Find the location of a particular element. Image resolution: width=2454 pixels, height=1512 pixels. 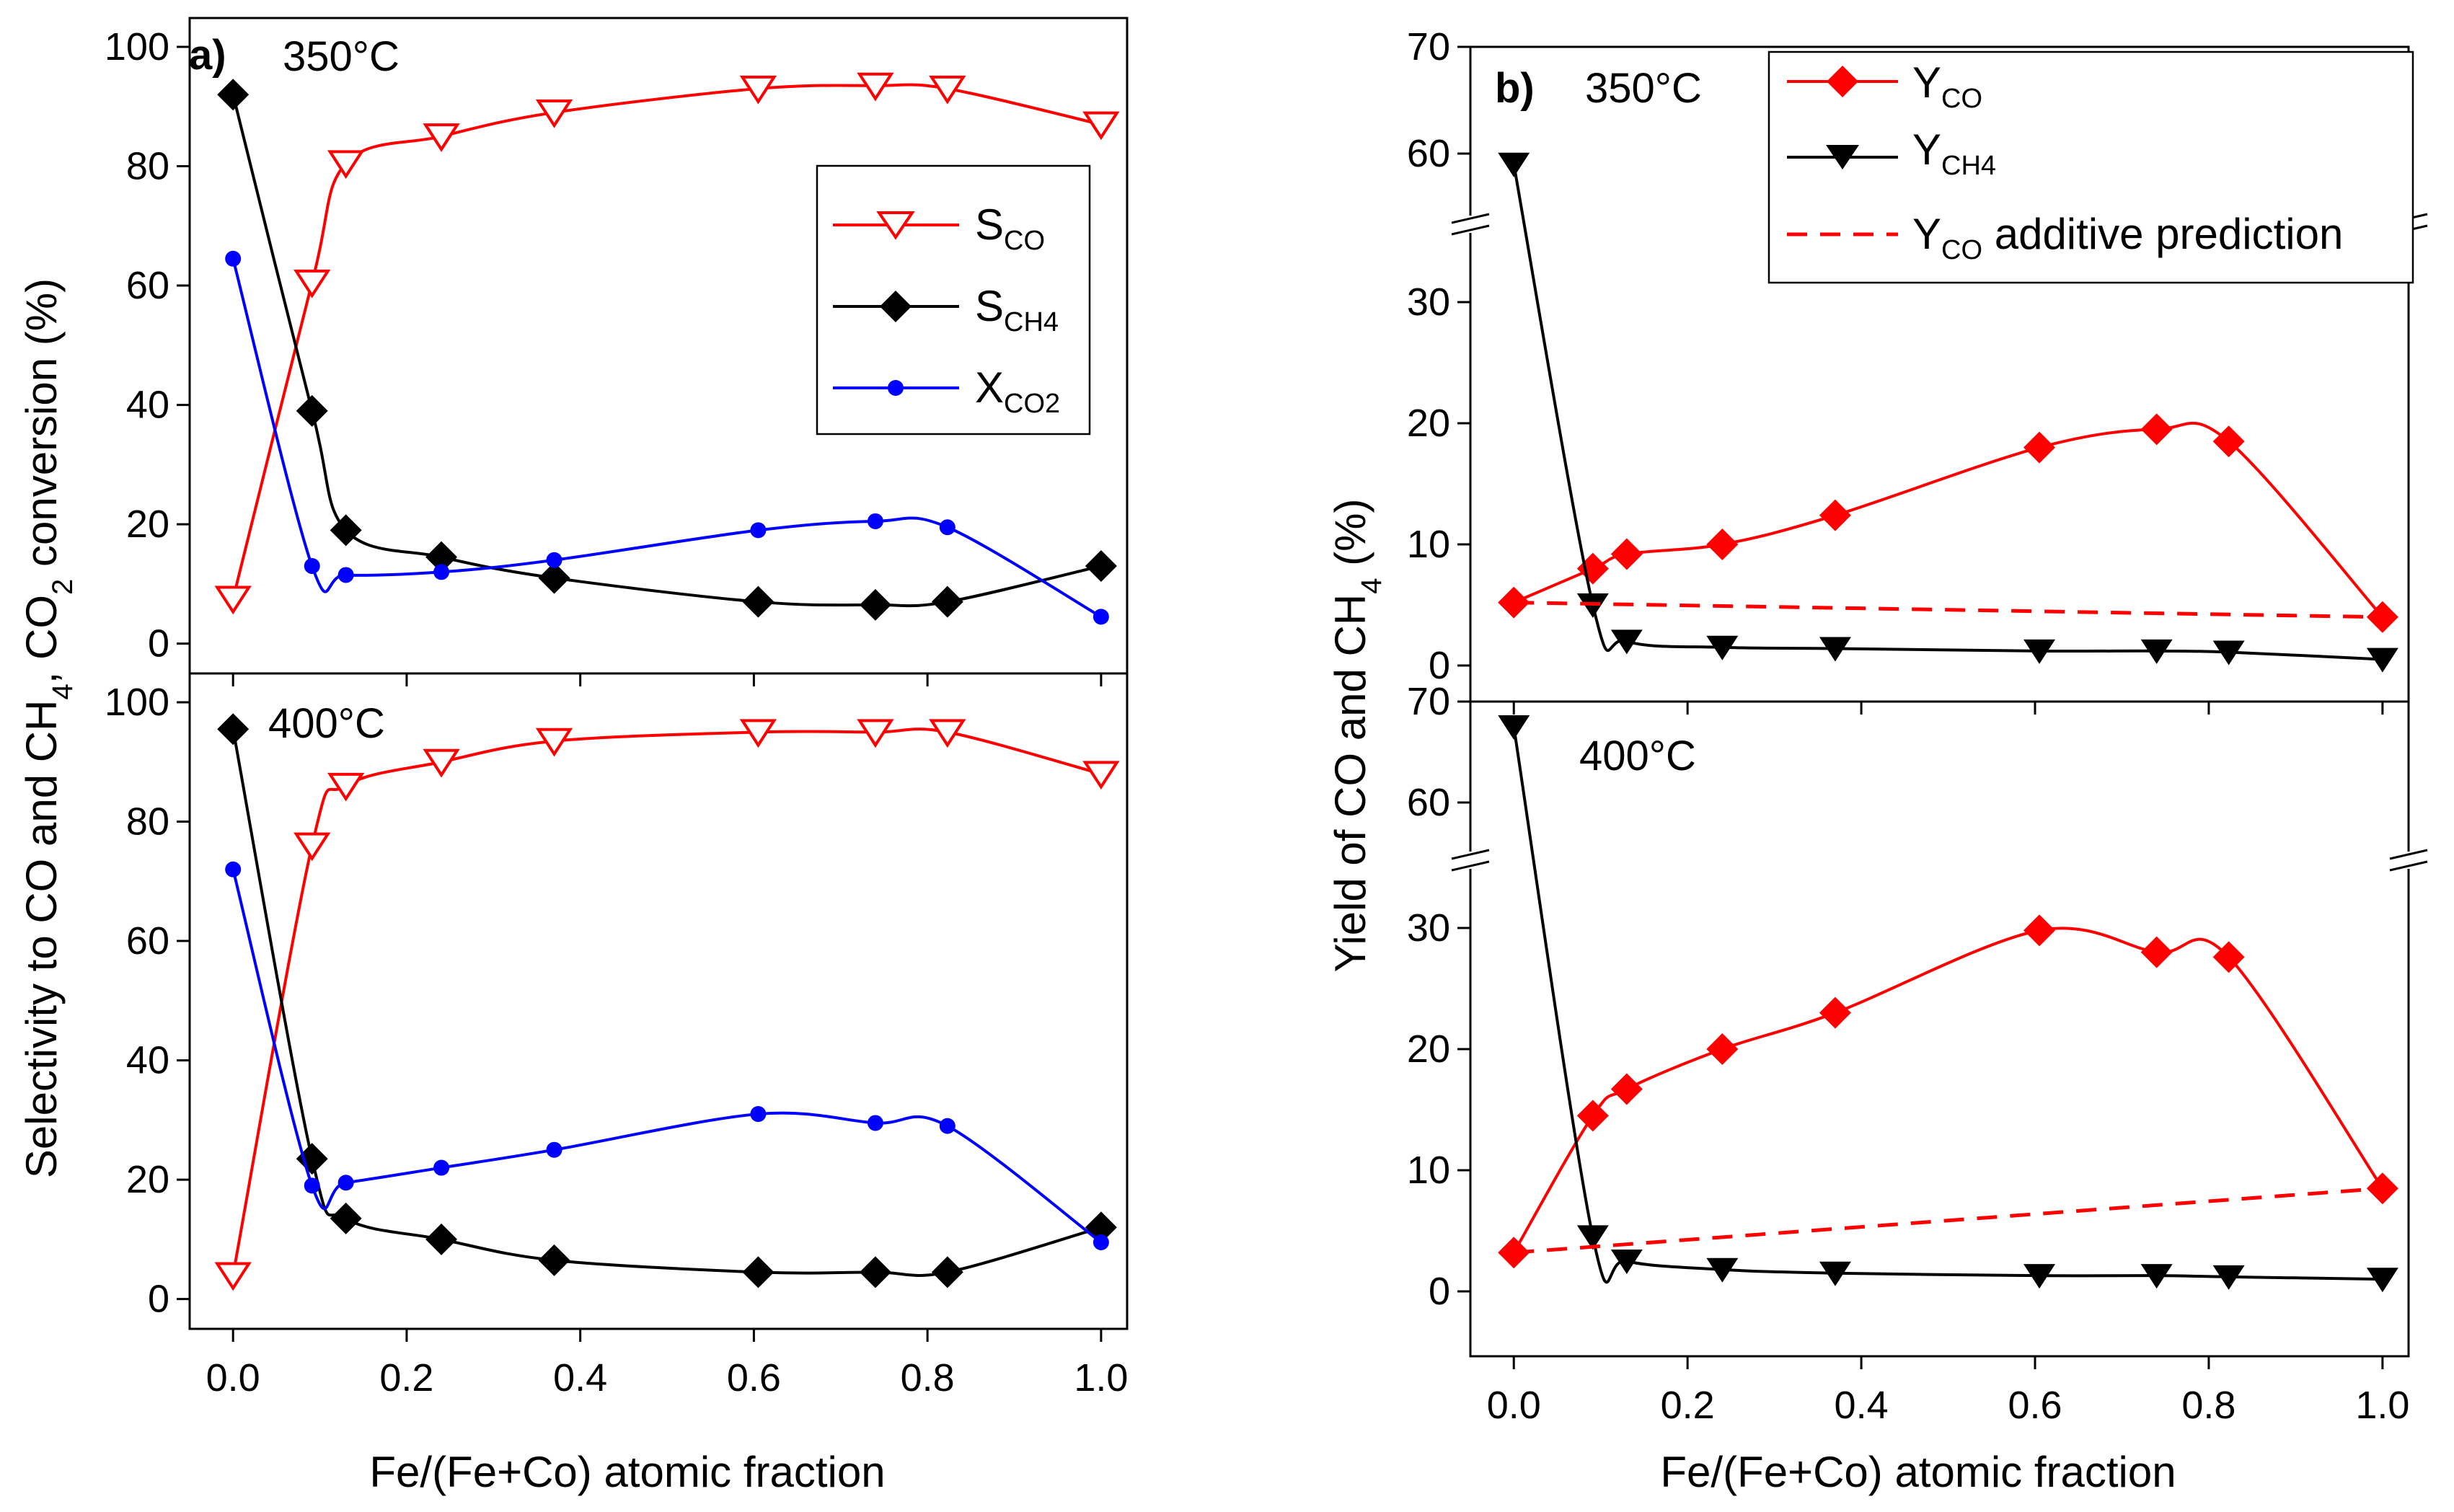

legend-entry-x-co2: XCO2 is located at coordinates (947, 391).